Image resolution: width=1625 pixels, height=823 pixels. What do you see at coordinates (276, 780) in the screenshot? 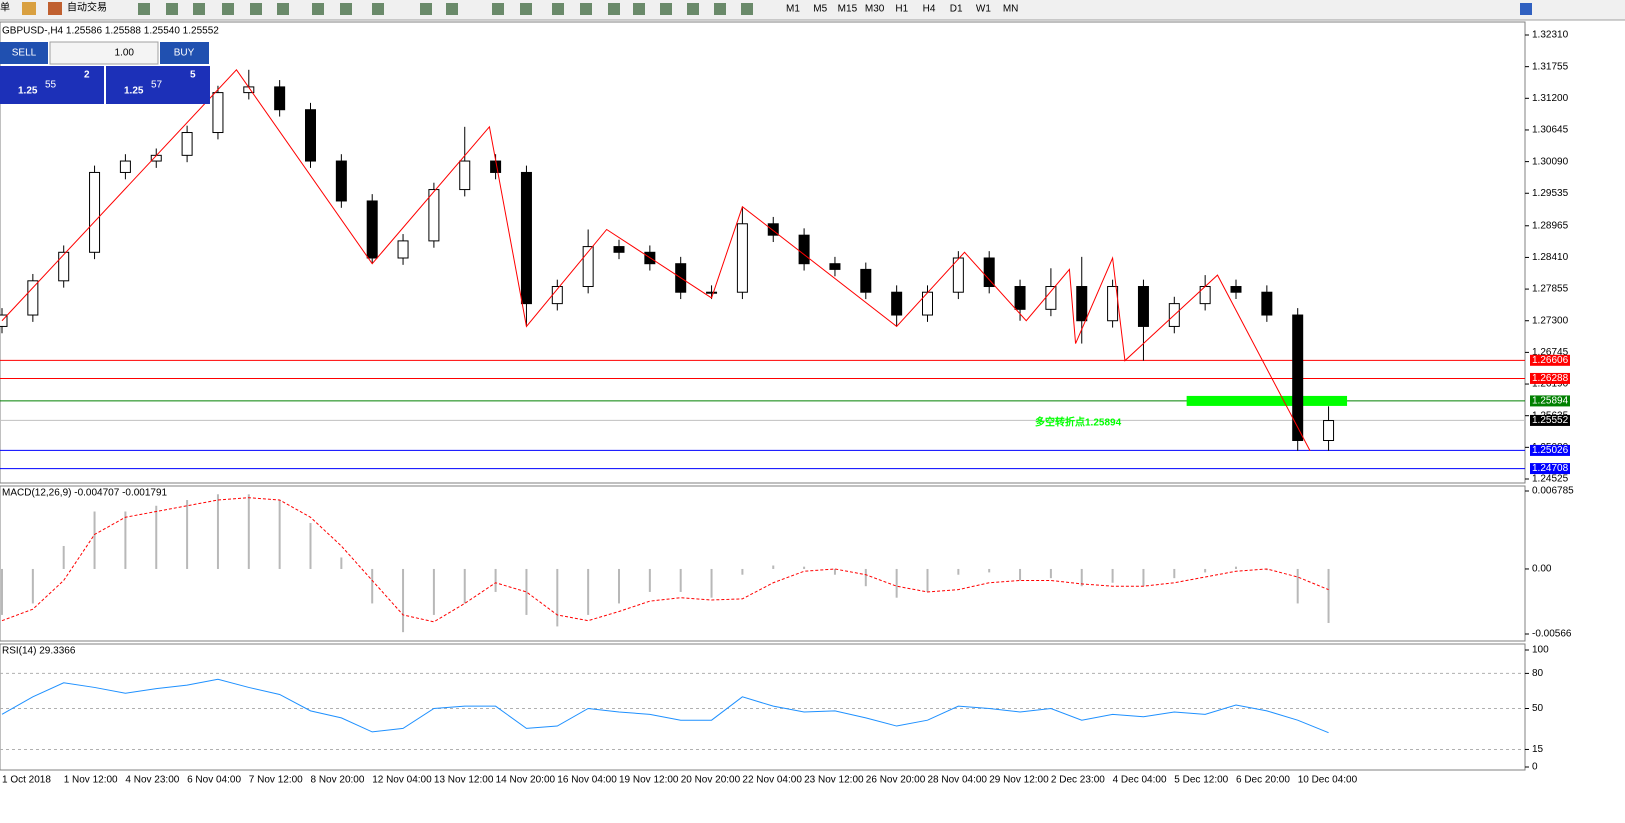
I see `x-tick-label: 7 Nov 12:00` at bounding box center [276, 780].